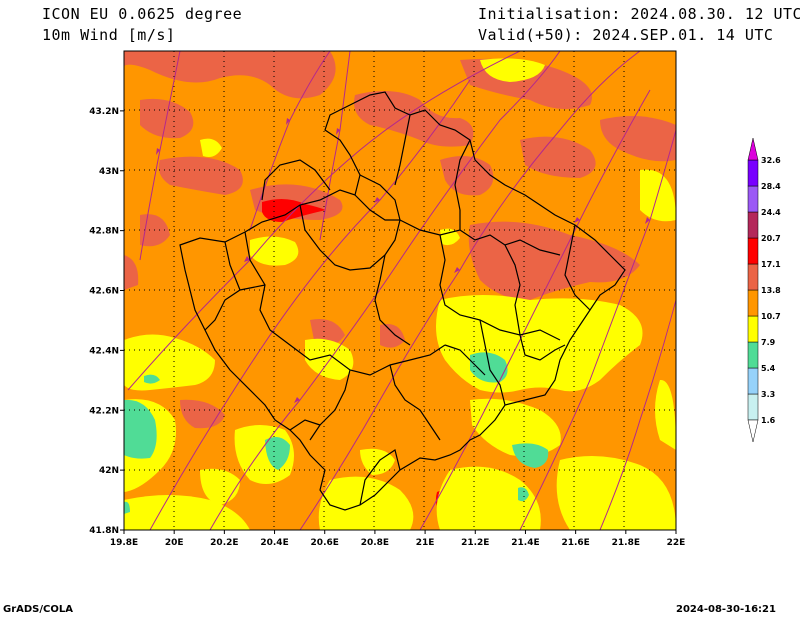 This screenshot has width=800, height=618. I want to click on lat-tick-label: 42.4N, so click(104, 351).